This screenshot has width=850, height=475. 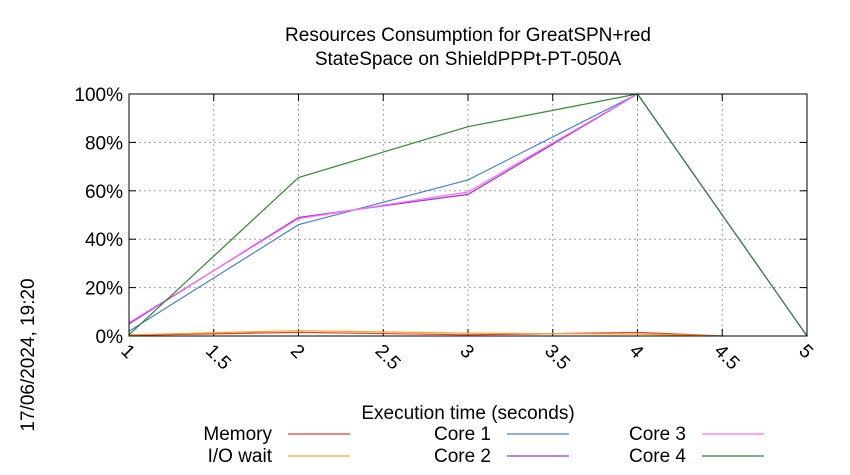 I want to click on y-tick-label: 60%, so click(x=104, y=192).